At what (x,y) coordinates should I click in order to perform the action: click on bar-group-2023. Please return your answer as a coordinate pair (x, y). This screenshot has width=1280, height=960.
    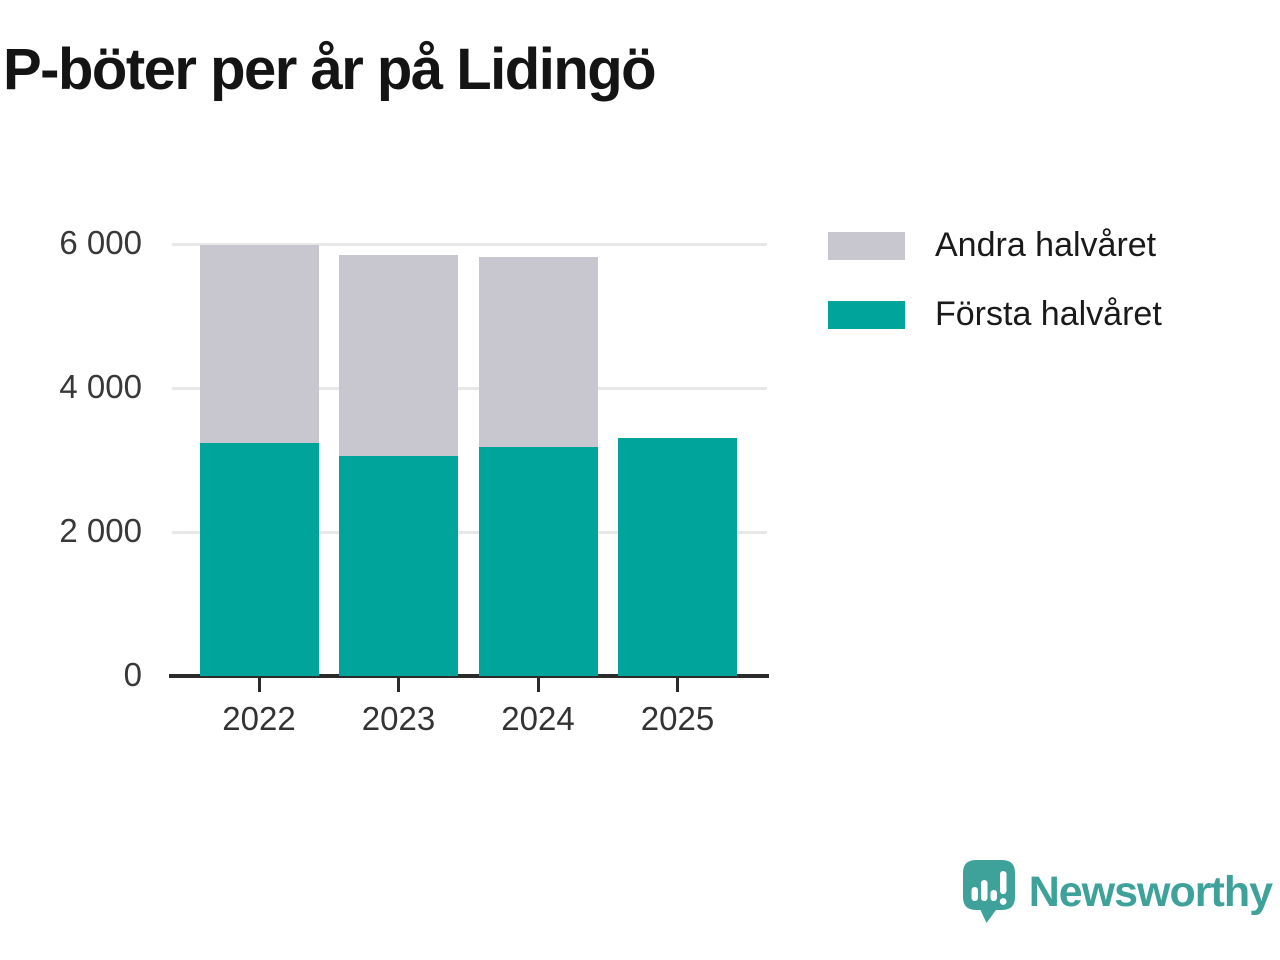
    Looking at the image, I should click on (398, 460).